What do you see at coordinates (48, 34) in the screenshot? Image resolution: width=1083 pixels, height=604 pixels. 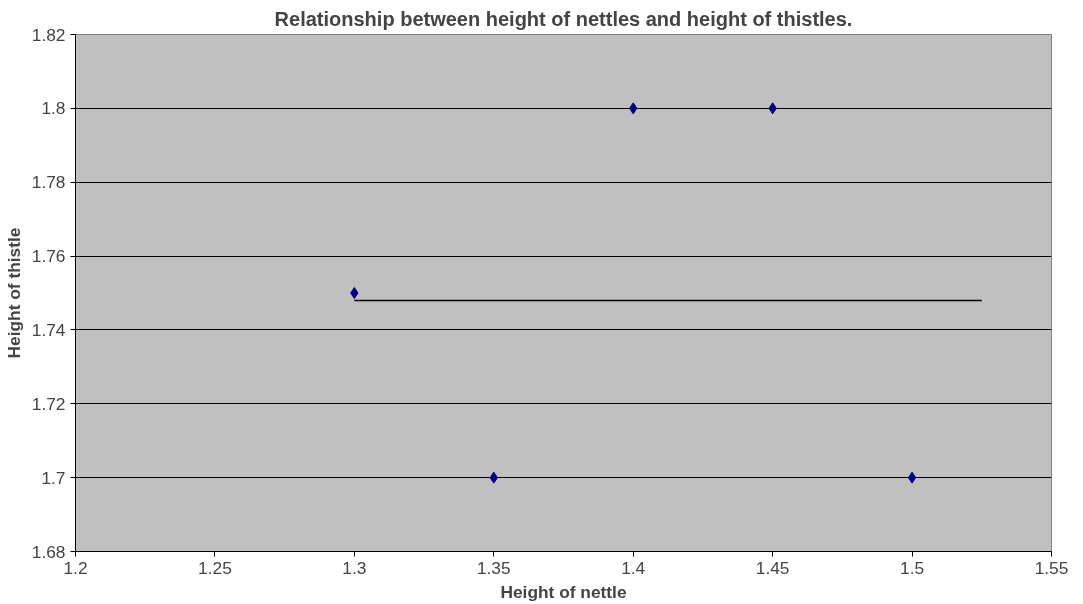 I see `y-tick-label: 1.82` at bounding box center [48, 34].